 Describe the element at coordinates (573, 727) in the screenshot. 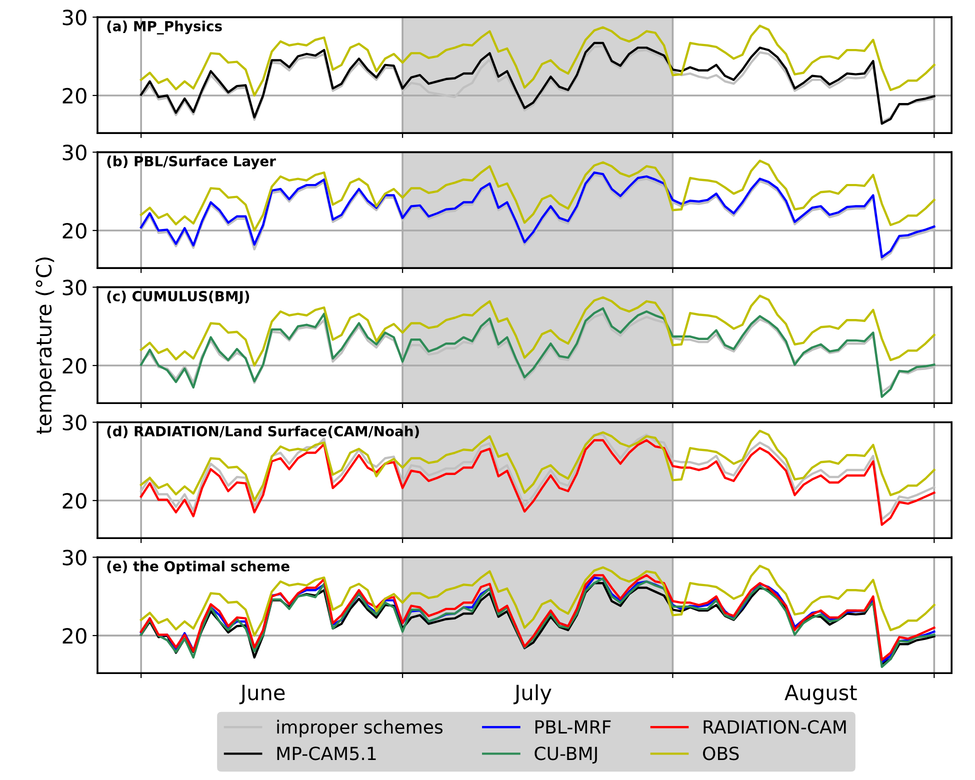

I see `legend-label: PBL-MRF` at that location.